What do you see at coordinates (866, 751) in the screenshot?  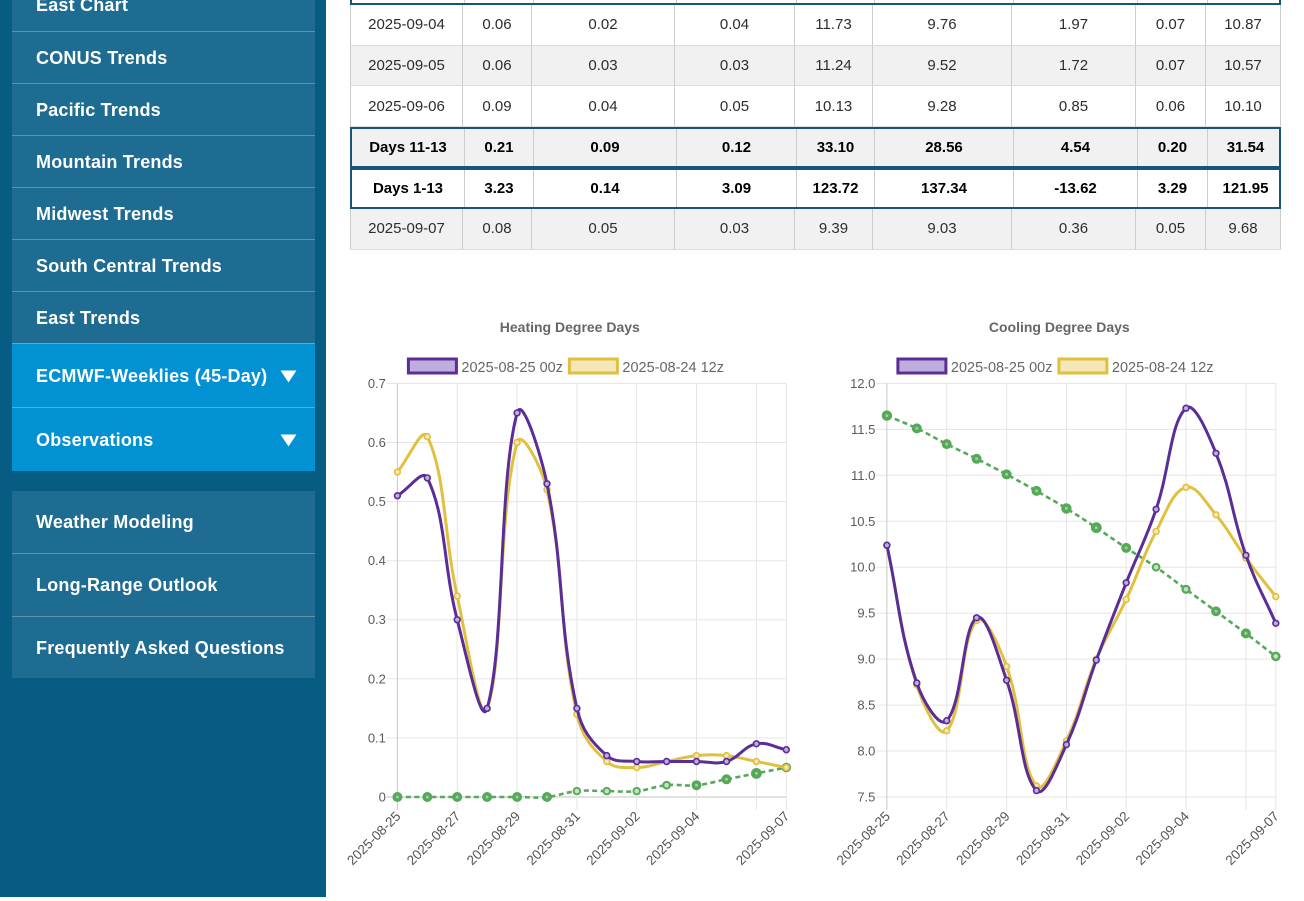 I see `svg-text: 8.0` at bounding box center [866, 751].